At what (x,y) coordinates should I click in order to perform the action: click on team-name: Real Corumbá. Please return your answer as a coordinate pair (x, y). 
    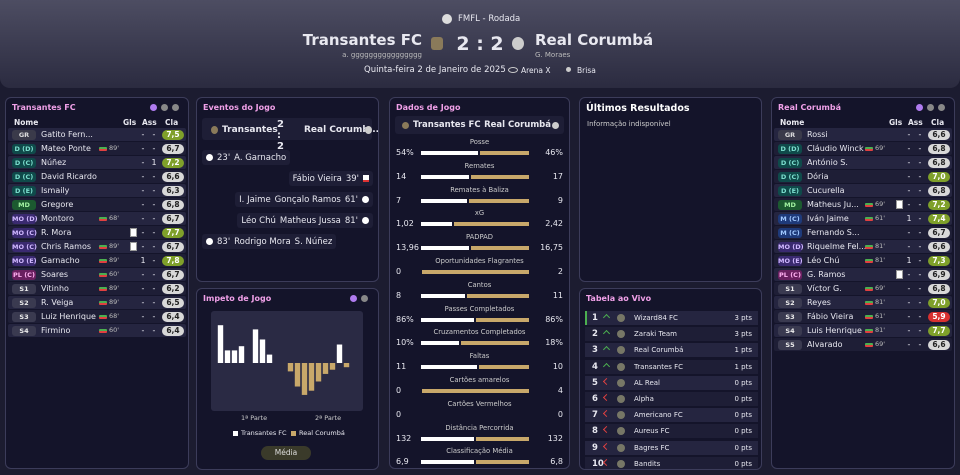
    Looking at the image, I should click on (659, 350).